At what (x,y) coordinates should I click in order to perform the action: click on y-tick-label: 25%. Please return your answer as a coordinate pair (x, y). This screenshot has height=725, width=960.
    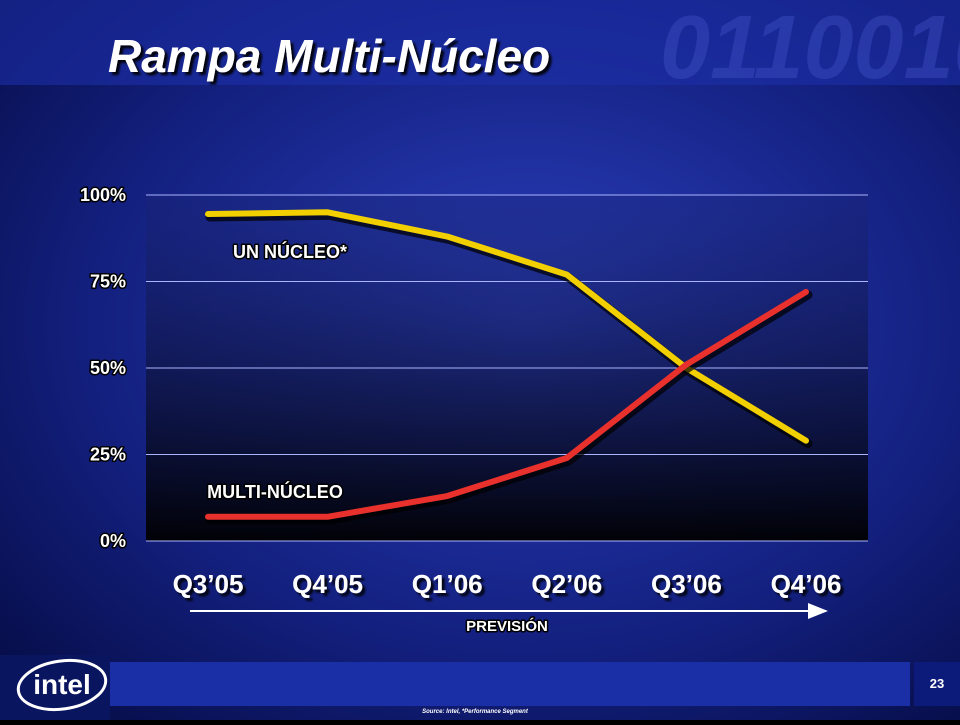
    Looking at the image, I should click on (108, 455).